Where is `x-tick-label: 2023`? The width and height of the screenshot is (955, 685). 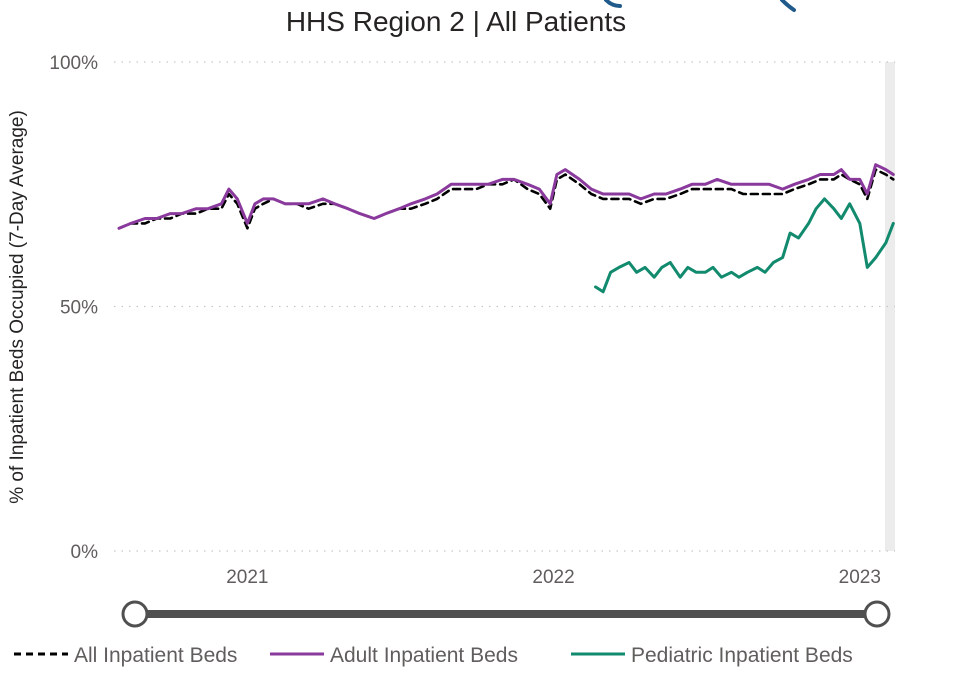
x-tick-label: 2023 is located at coordinates (860, 577).